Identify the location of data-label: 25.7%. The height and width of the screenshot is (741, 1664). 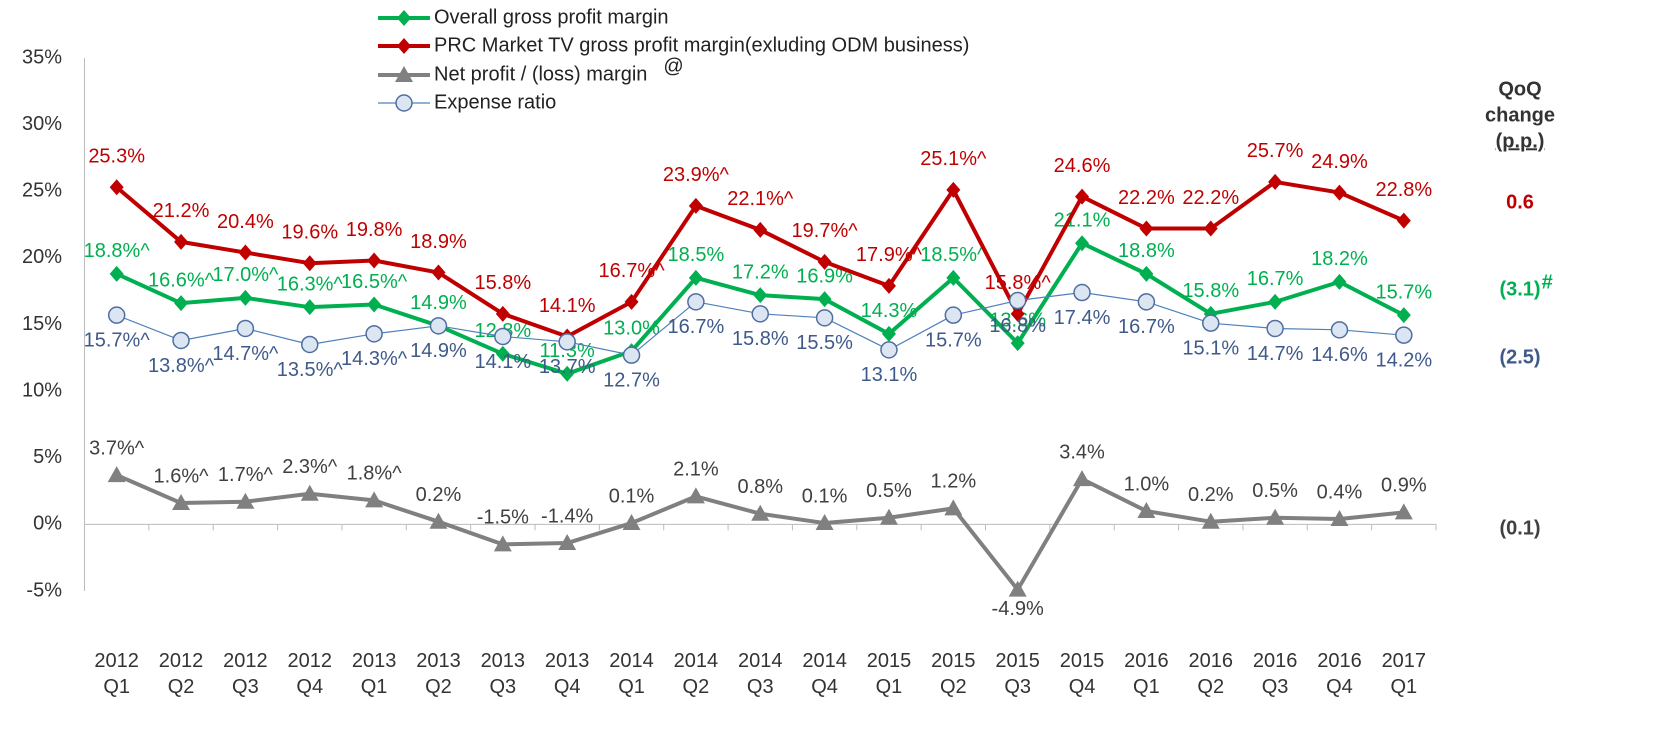
(1275, 151).